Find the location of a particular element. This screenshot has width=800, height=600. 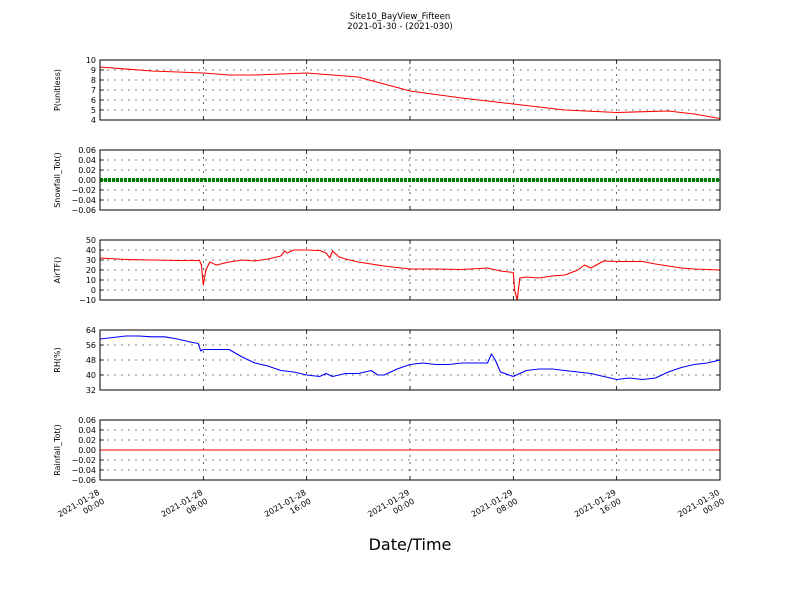

y-axis-label: Rainfall_Tot() is located at coordinates (57, 450).